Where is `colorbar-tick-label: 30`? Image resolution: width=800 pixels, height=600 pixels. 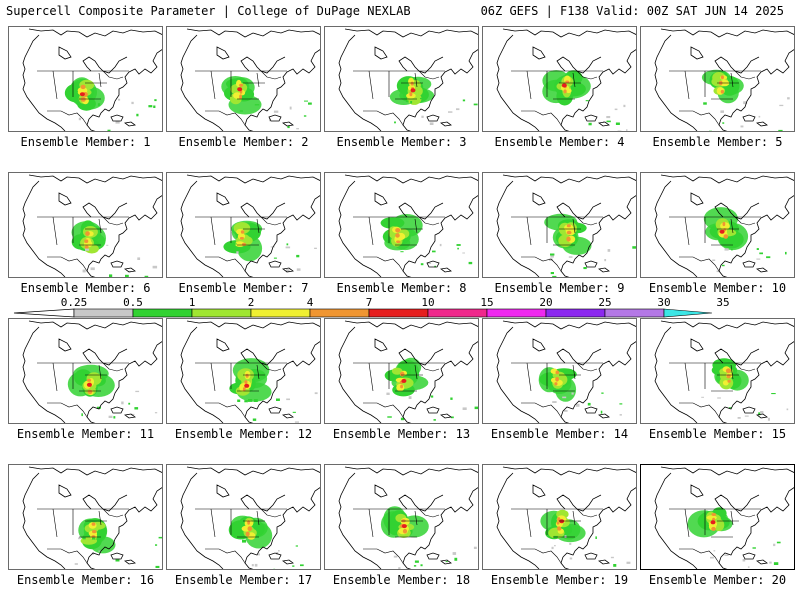 colorbar-tick-label: 30 is located at coordinates (663, 303).